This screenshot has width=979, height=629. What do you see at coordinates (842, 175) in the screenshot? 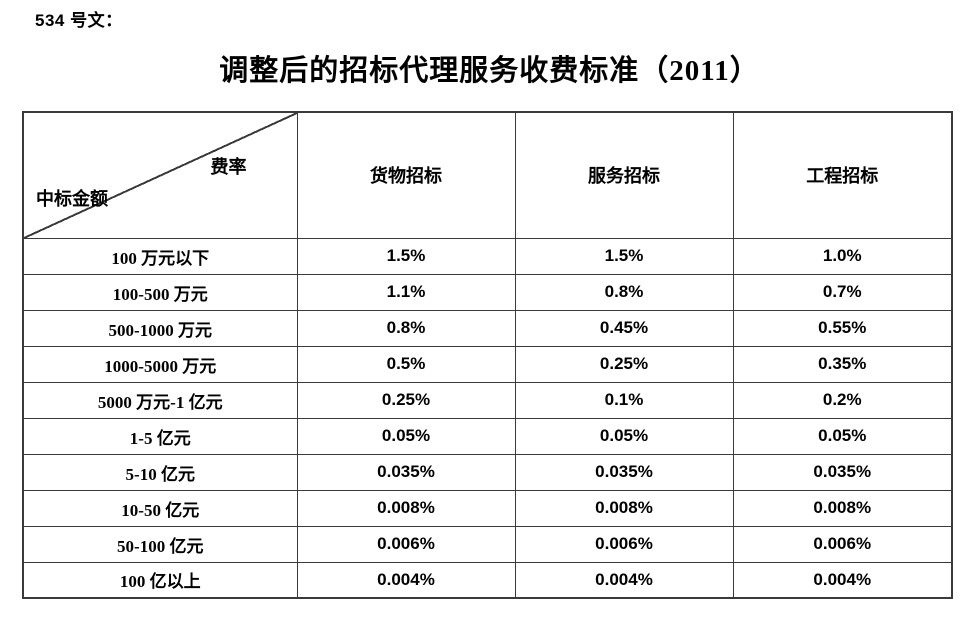
I see `column-header-works-tender: 工程招标` at bounding box center [842, 175].